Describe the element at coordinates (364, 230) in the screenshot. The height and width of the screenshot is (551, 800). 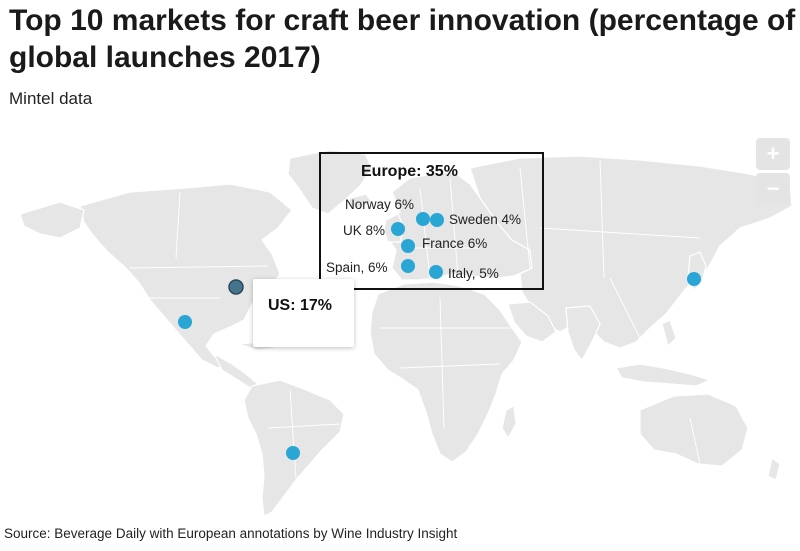
I see `label-uk: UK 8%` at that location.